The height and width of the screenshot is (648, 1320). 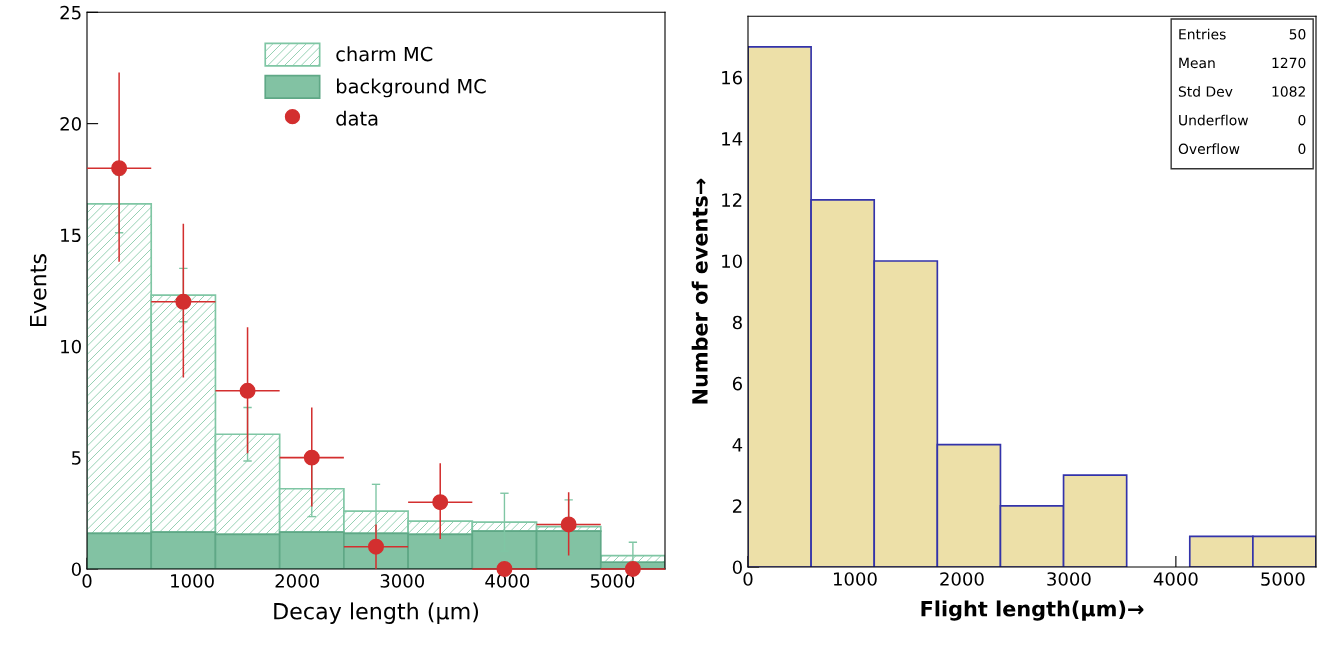 I want to click on y-tick-label: 25, so click(x=70, y=12).